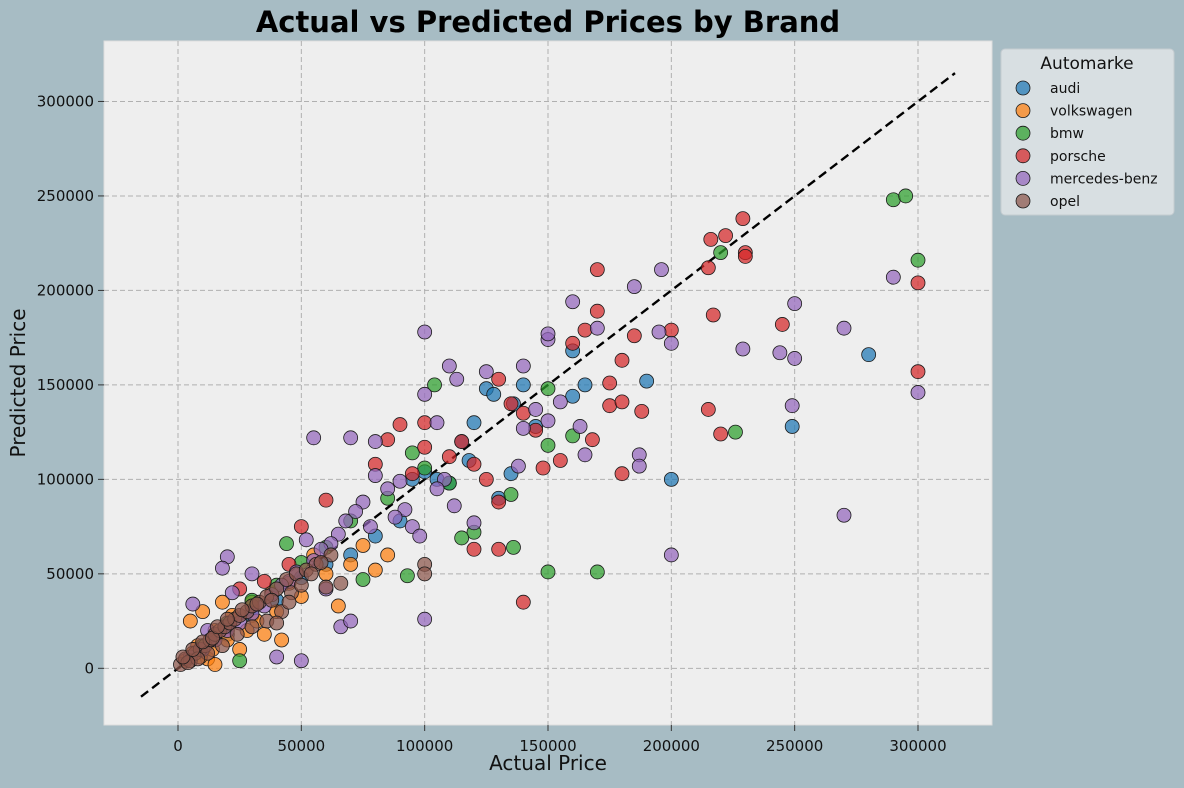 This screenshot has height=788, width=1184. Describe the element at coordinates (1087, 132) in the screenshot. I see `legend-box` at that location.